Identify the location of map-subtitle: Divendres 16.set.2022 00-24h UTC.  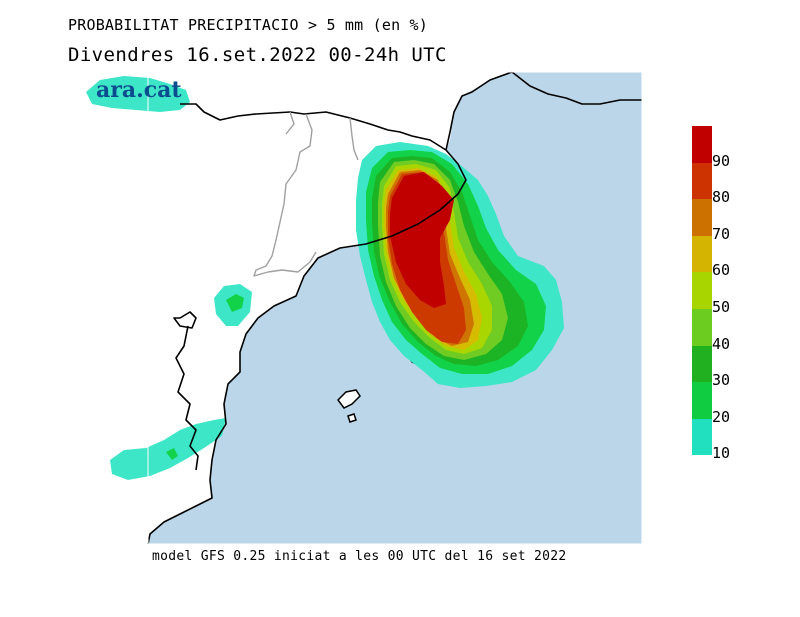
(257, 55).